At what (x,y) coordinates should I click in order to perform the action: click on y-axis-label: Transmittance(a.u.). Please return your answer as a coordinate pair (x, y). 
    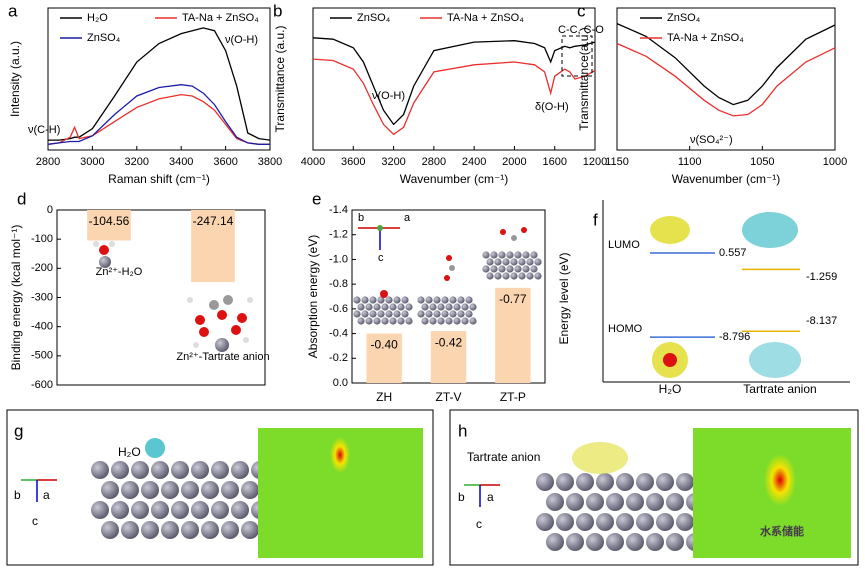
    Looking at the image, I should click on (584, 79).